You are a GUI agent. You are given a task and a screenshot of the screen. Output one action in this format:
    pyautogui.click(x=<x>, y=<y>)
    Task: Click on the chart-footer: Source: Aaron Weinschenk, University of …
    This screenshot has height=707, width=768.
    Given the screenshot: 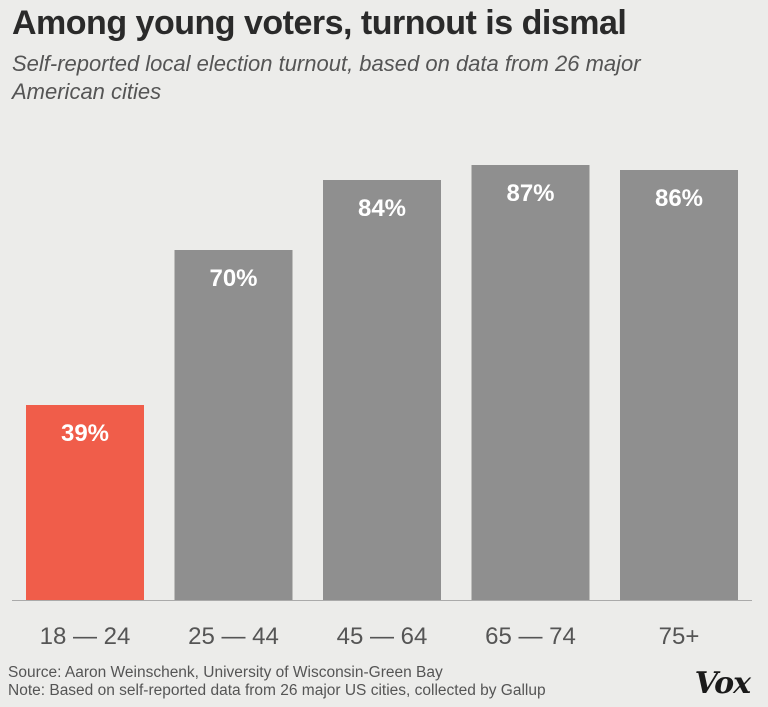 What is the action you would take?
    pyautogui.click(x=277, y=682)
    